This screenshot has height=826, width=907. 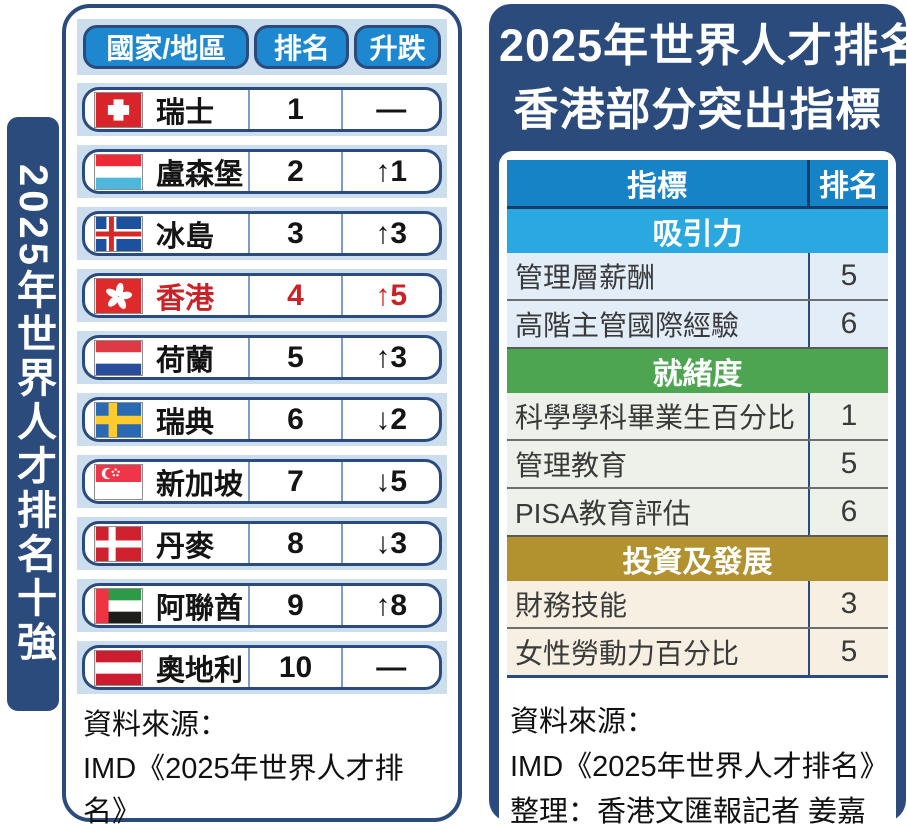 I want to click on indicator-name: 高階主管國際經驗, so click(x=627, y=325).